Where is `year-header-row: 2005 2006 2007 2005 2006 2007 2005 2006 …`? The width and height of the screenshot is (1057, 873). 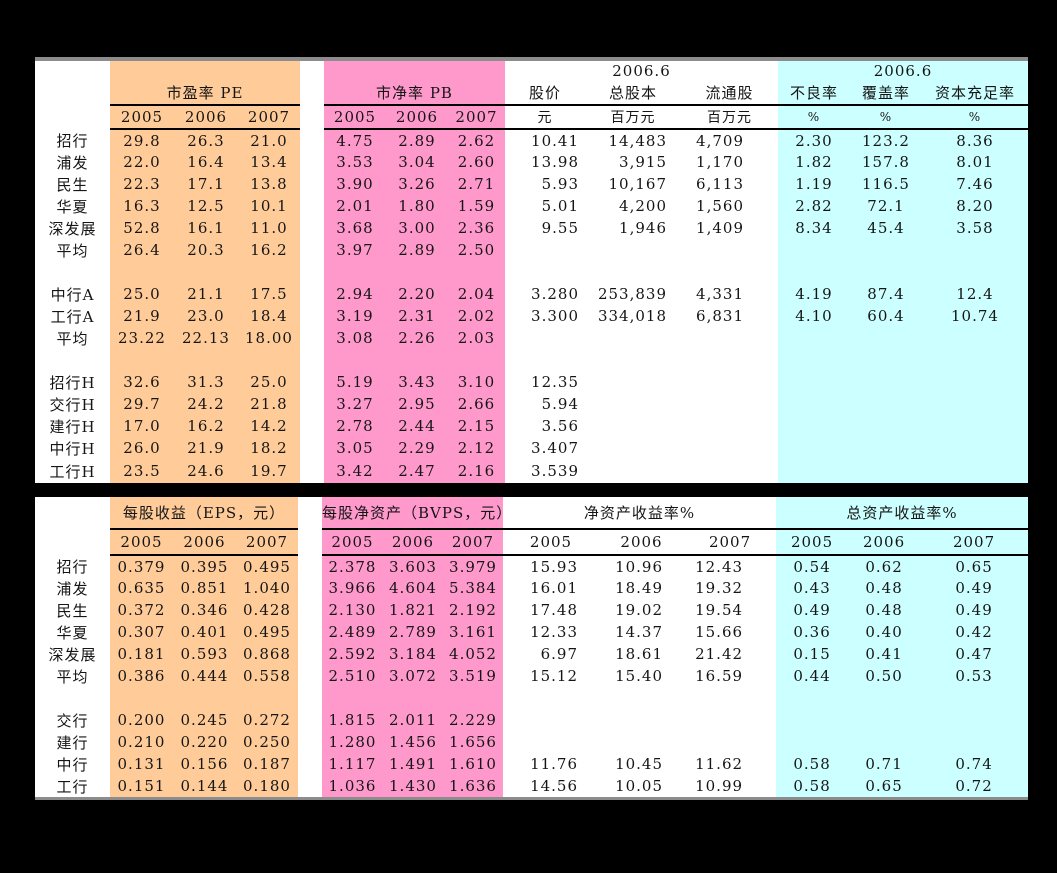 year-header-row: 2005 2006 2007 2005 2006 2007 2005 2006 … is located at coordinates (531, 542).